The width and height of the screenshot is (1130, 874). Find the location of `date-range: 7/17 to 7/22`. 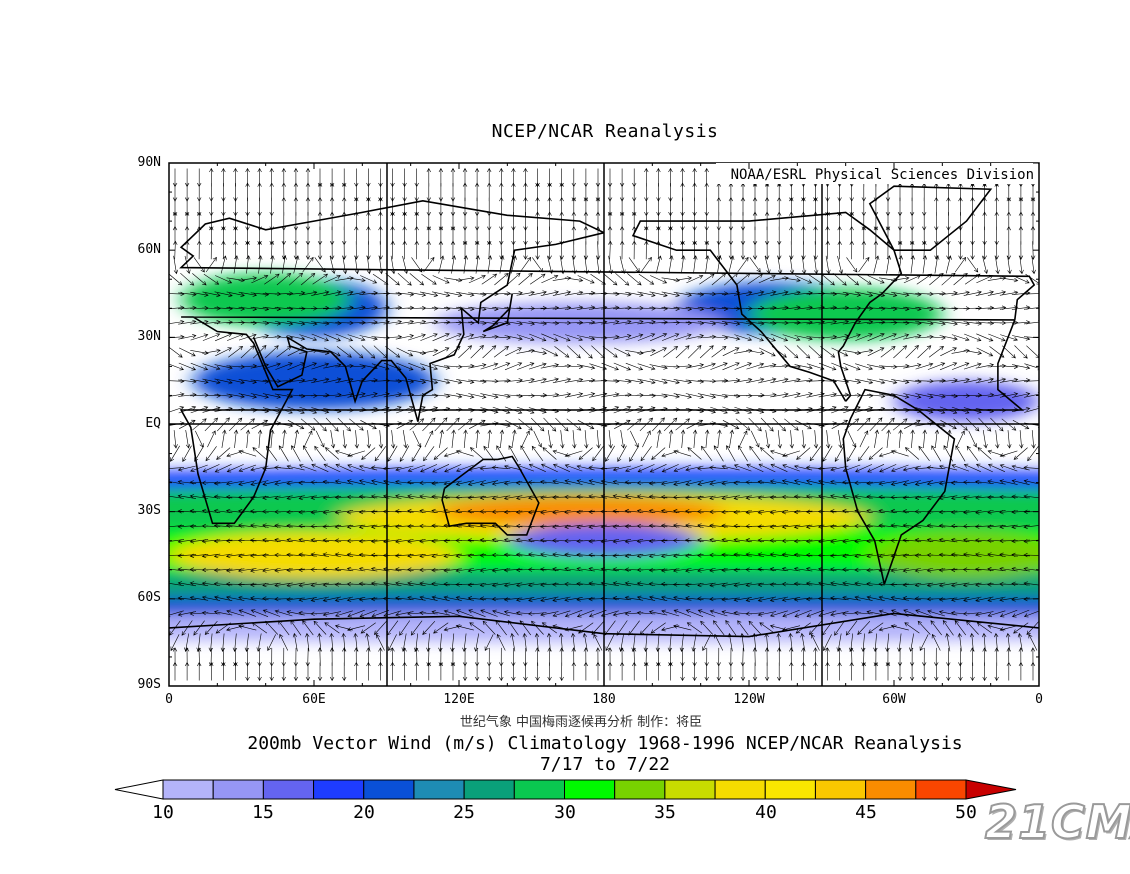

date-range: 7/17 to 7/22 is located at coordinates (605, 764).